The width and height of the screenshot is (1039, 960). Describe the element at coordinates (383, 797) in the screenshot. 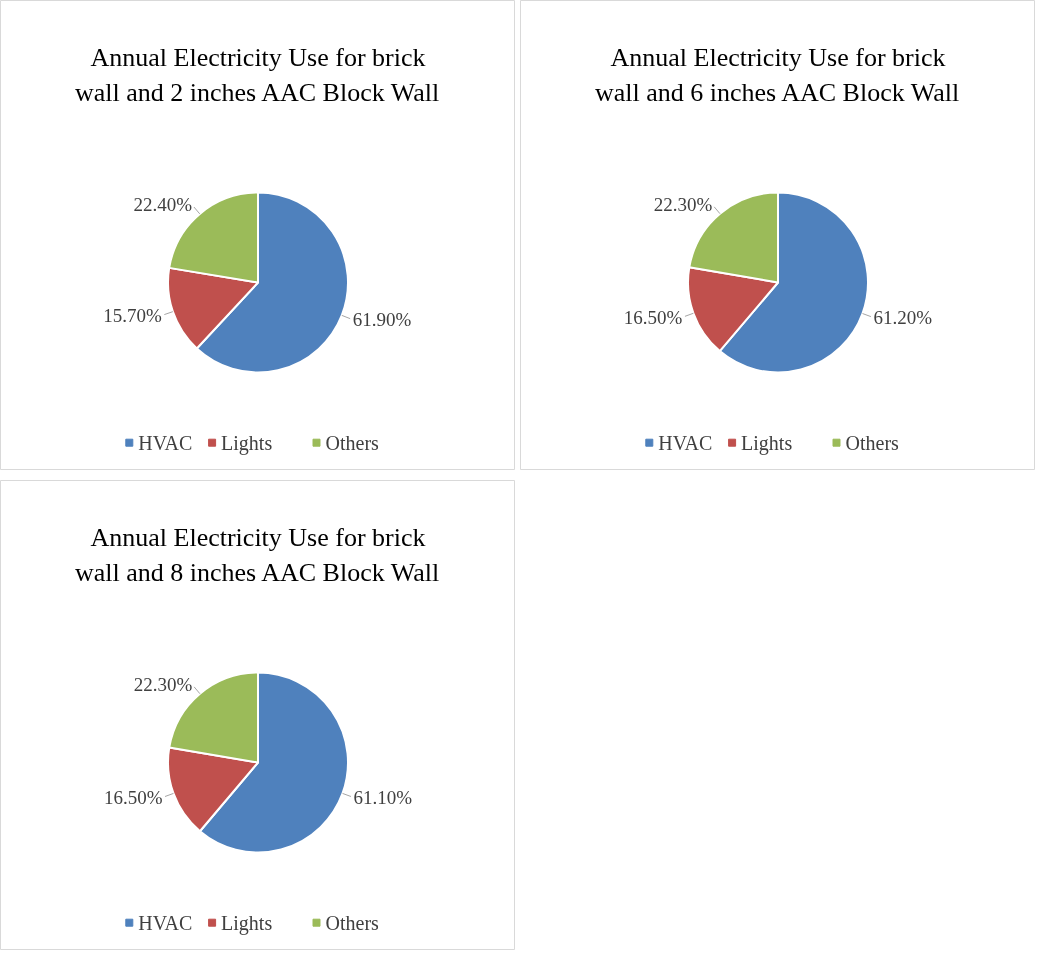

I see `data-label: 61.10%` at that location.